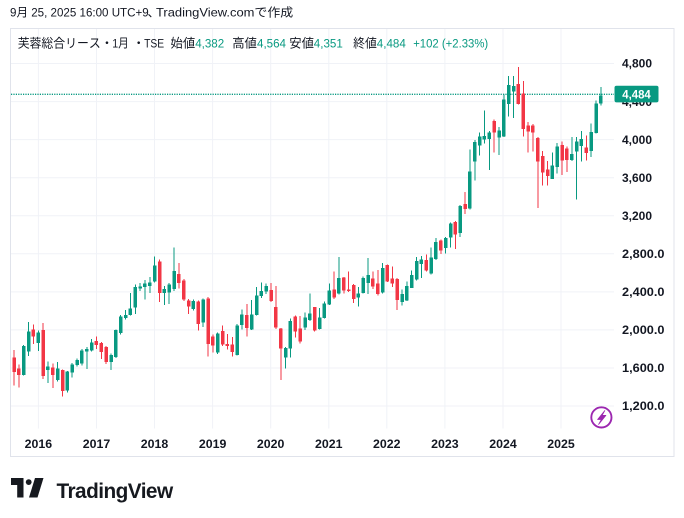 This screenshot has height=518, width=684. I want to click on svg-text: 3,200, so click(637, 216).